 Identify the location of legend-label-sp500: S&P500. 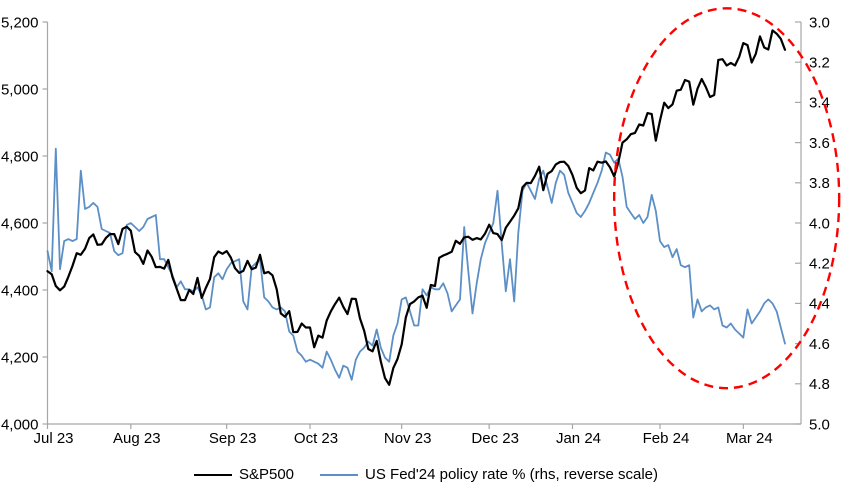
(266, 474).